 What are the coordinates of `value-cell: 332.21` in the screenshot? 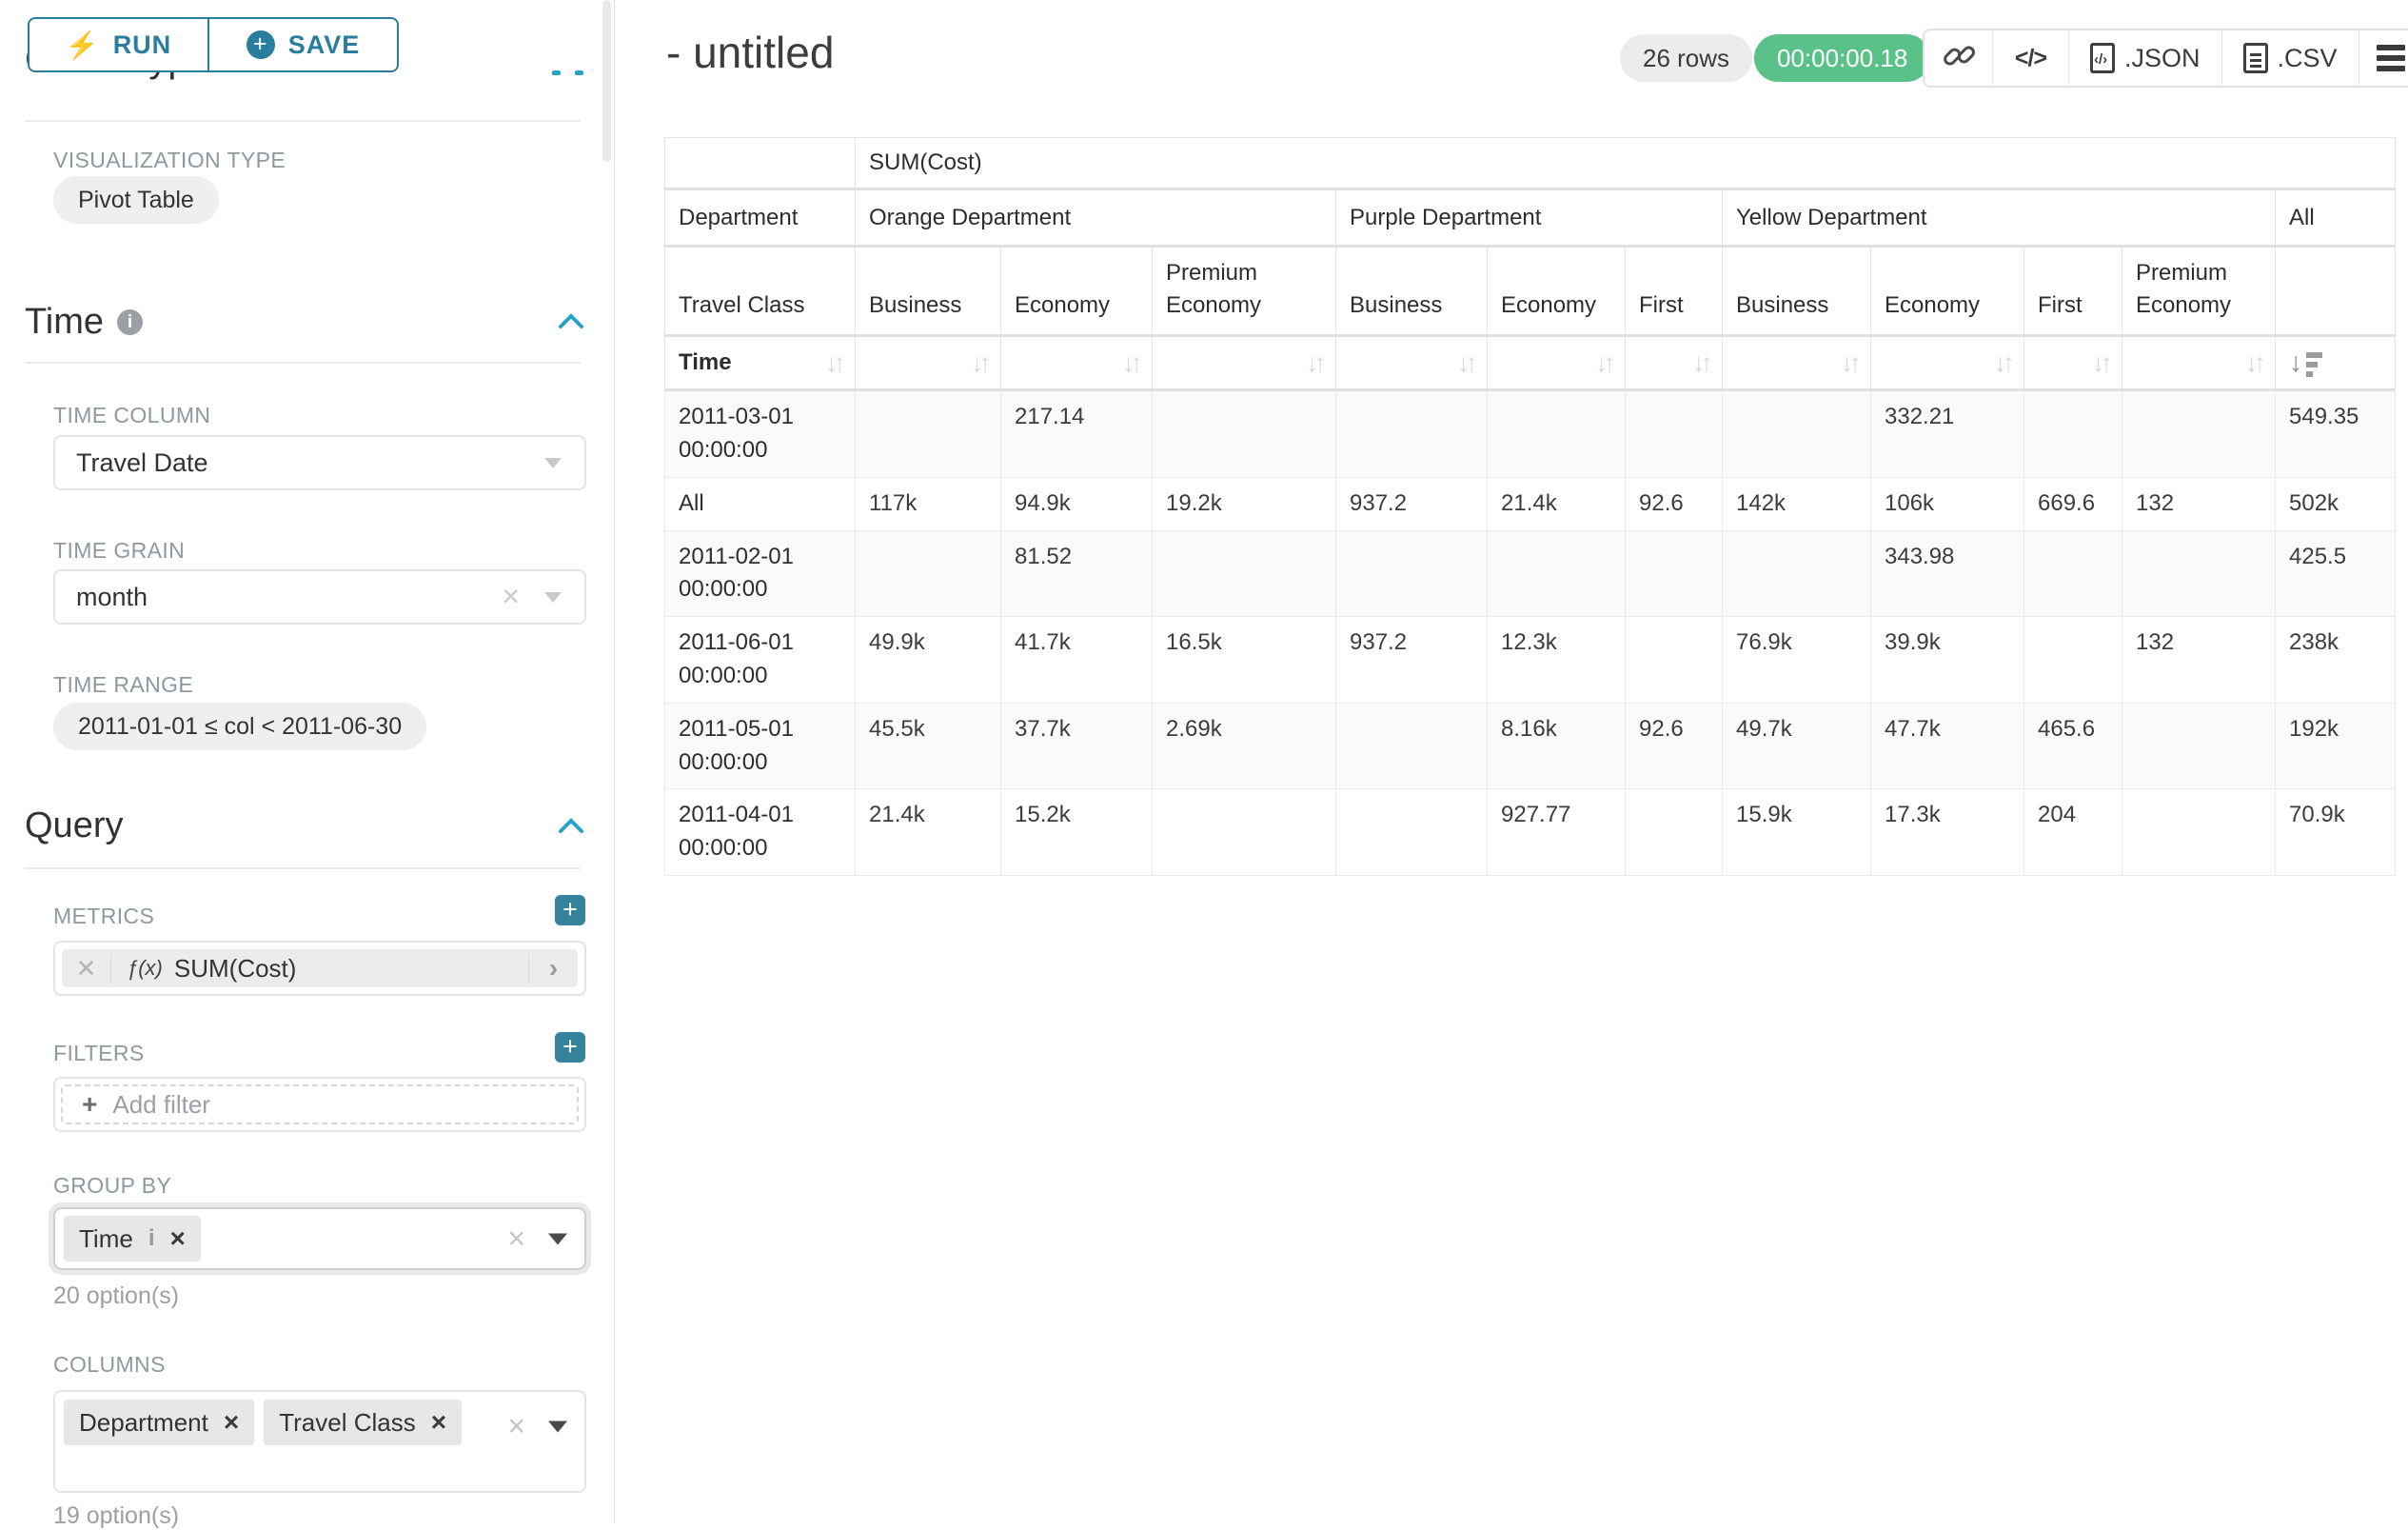 It's located at (1947, 433).